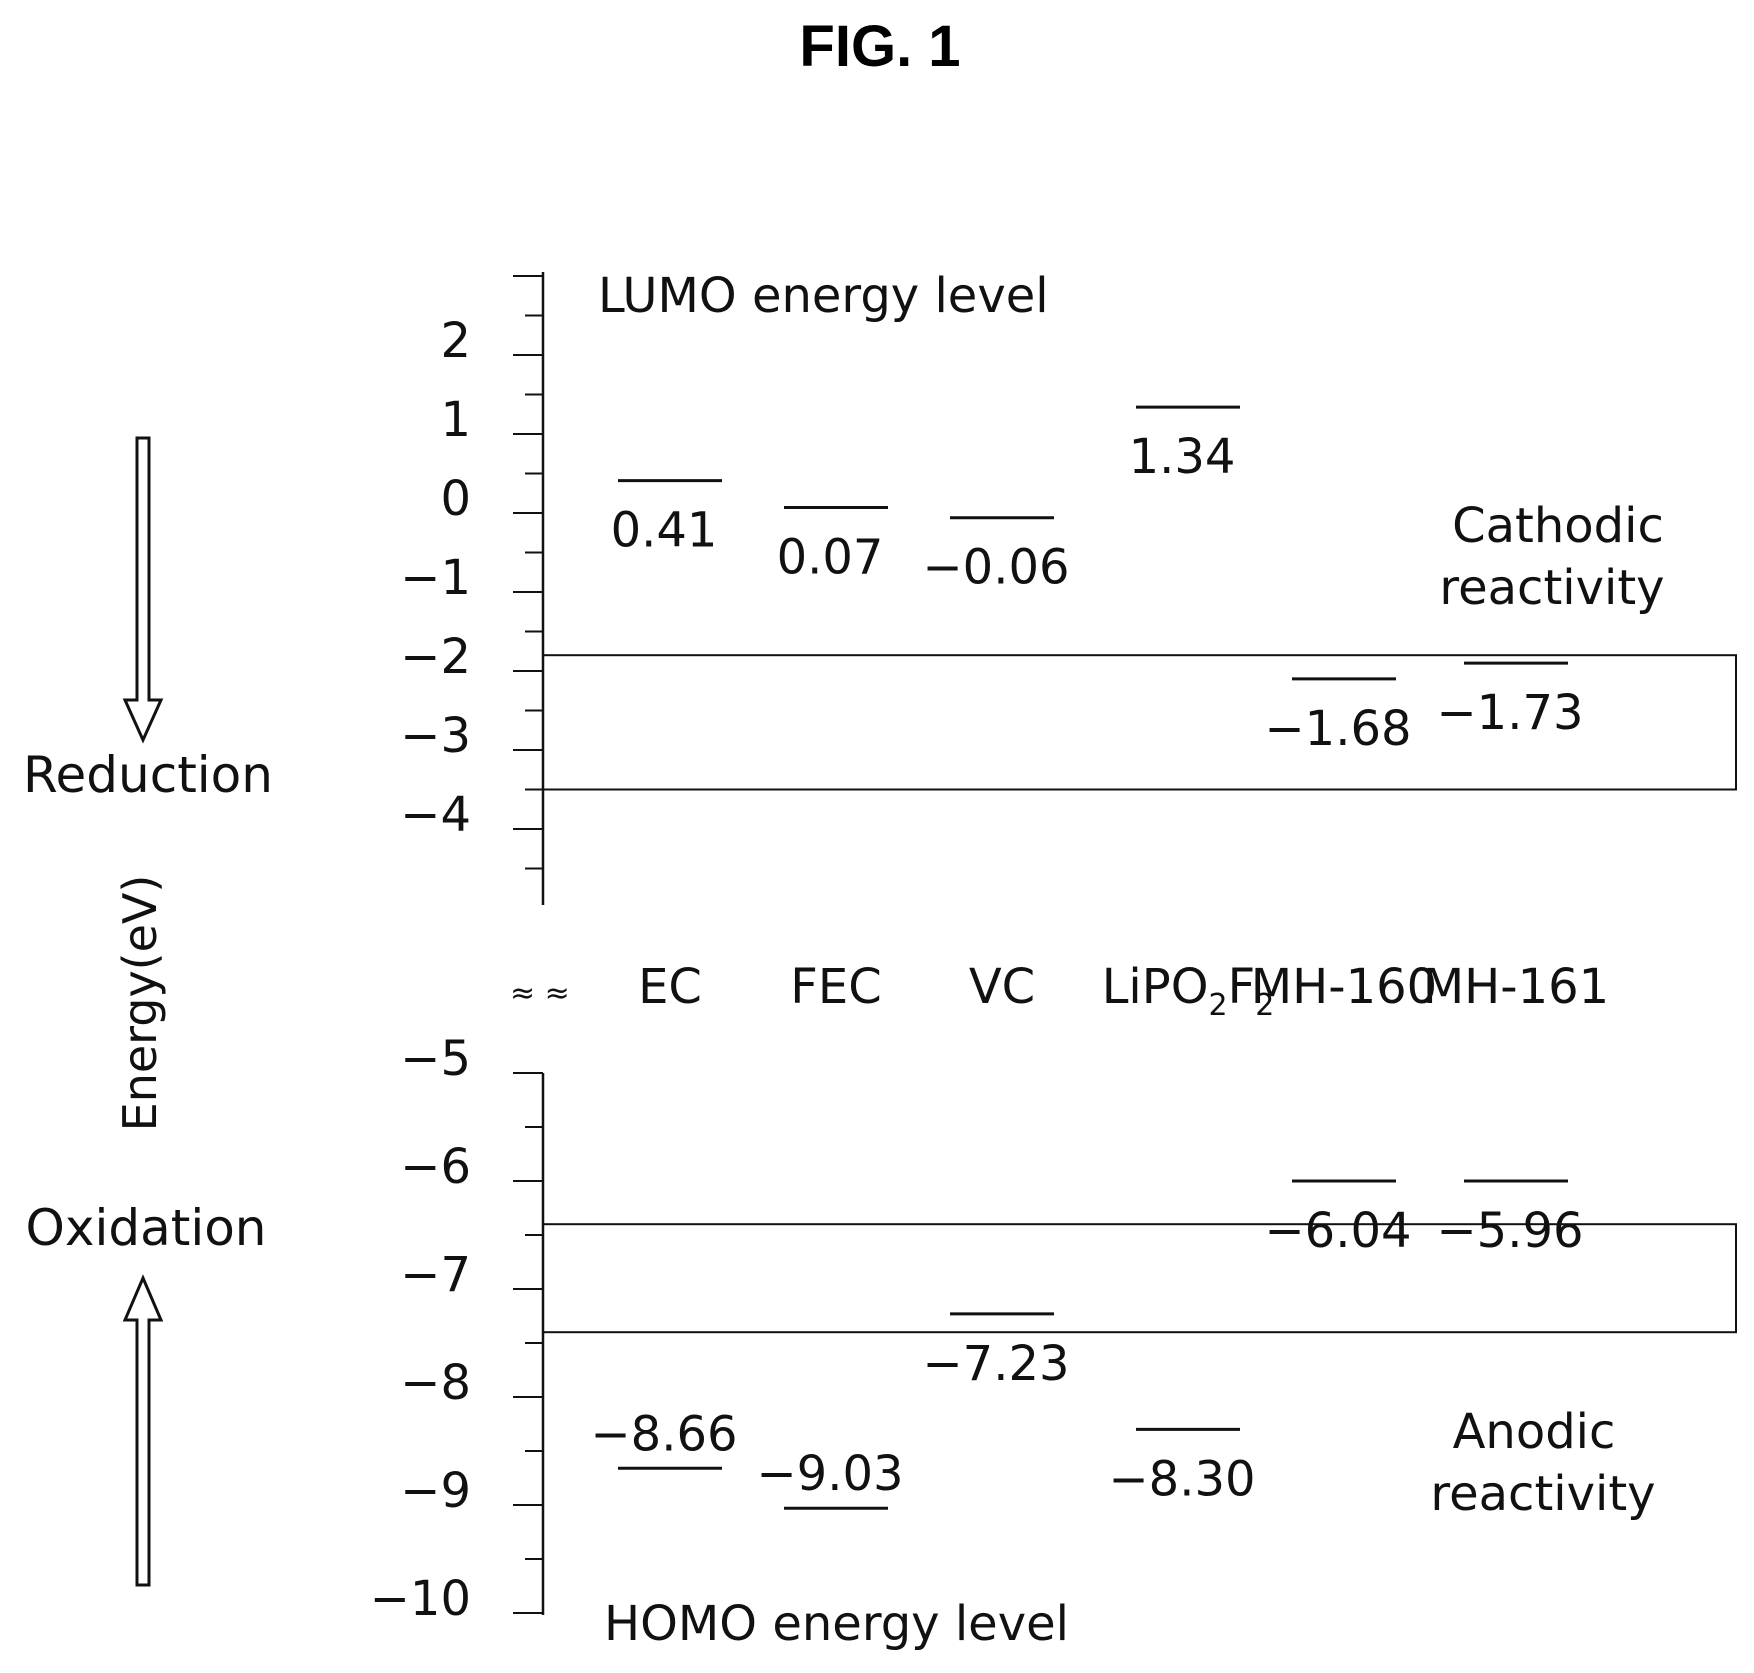 The height and width of the screenshot is (1673, 1754). What do you see at coordinates (435, 1383) in the screenshot?
I see `homo-tick-label: −8` at bounding box center [435, 1383].